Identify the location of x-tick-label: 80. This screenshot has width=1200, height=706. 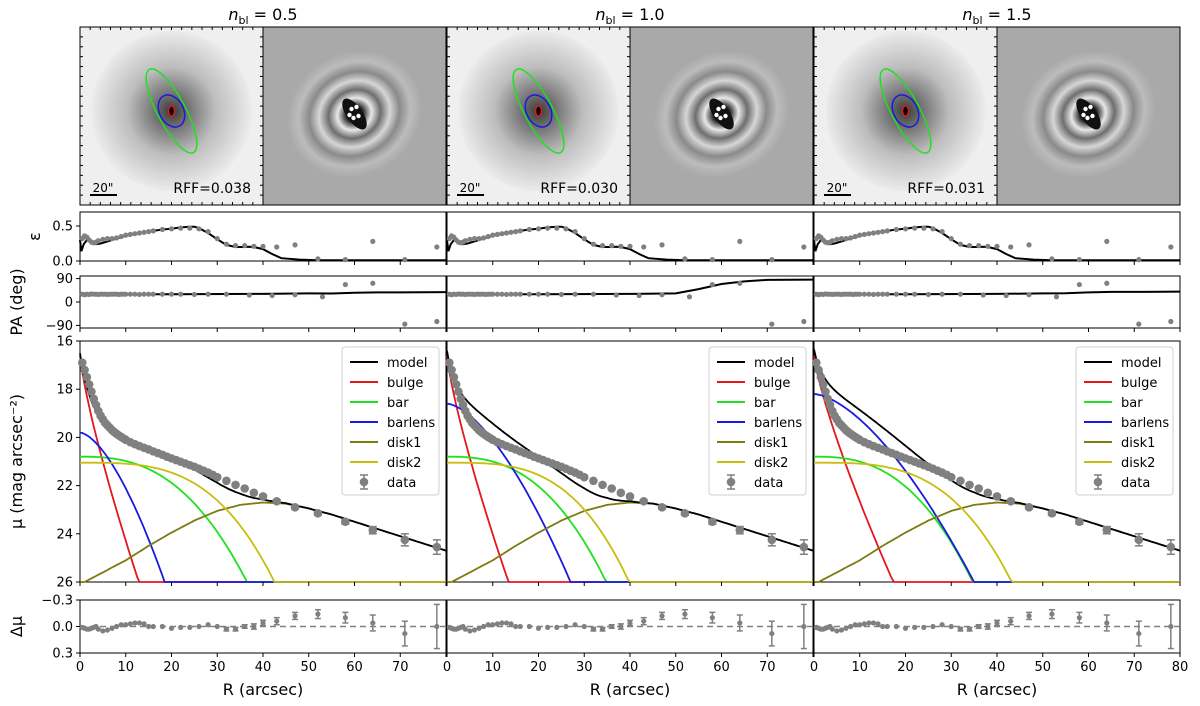
(1180, 667).